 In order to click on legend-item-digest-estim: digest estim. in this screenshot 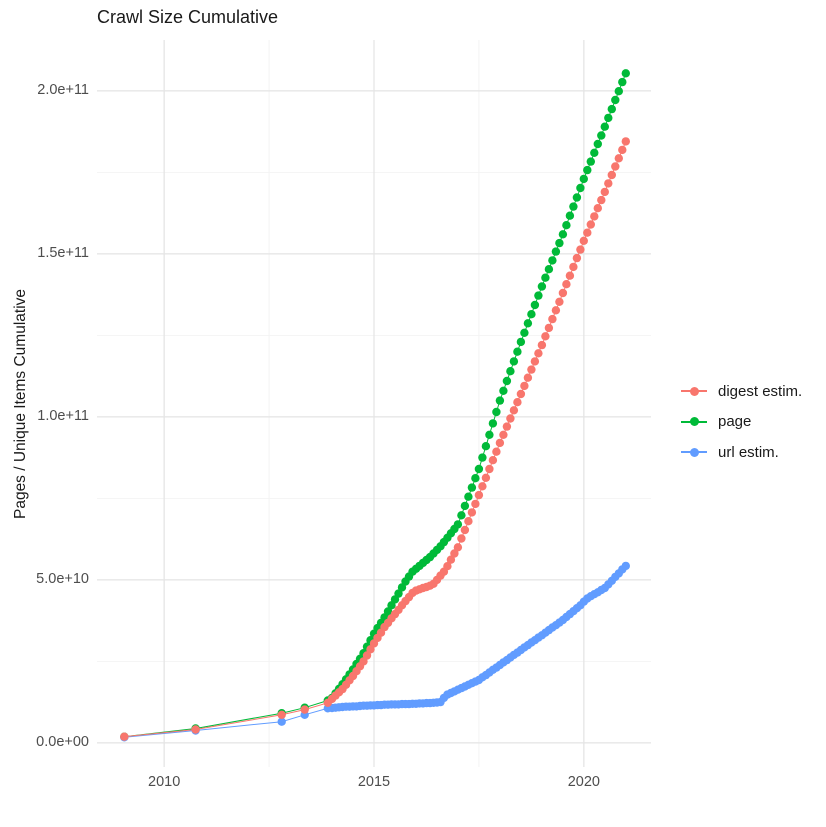, I will do `click(741, 391)`.